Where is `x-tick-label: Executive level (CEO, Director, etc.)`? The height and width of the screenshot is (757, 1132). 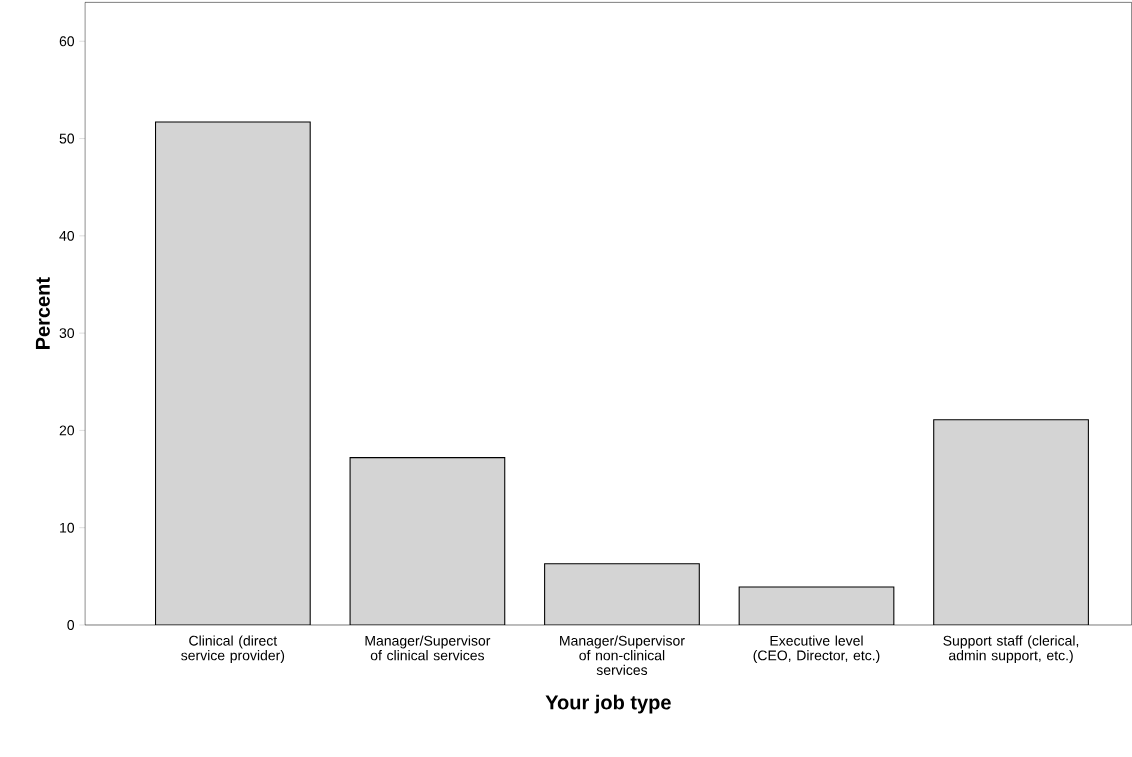 x-tick-label: Executive level (CEO, Director, etc.) is located at coordinates (816, 649).